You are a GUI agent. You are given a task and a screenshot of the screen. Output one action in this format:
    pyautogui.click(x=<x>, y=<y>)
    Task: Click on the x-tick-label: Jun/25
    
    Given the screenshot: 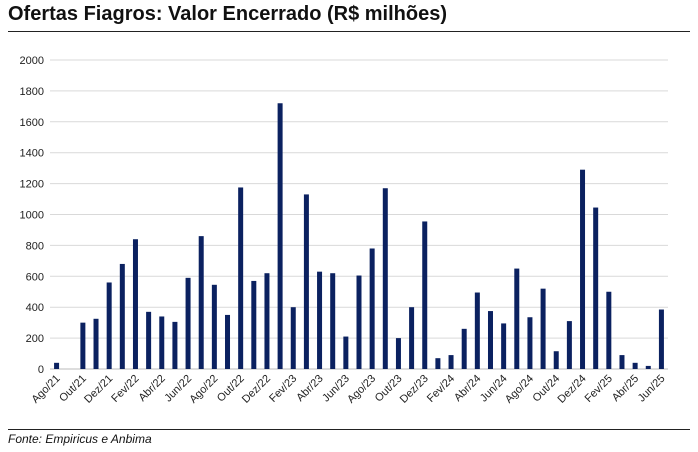 What is the action you would take?
    pyautogui.click(x=652, y=389)
    